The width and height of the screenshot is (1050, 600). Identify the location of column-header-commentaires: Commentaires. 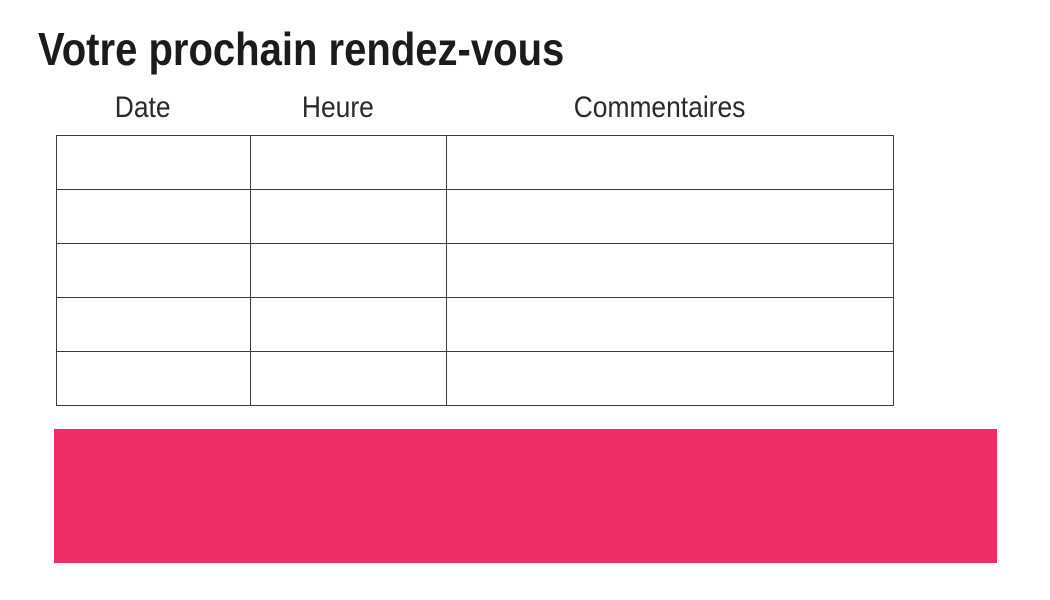
(659, 108).